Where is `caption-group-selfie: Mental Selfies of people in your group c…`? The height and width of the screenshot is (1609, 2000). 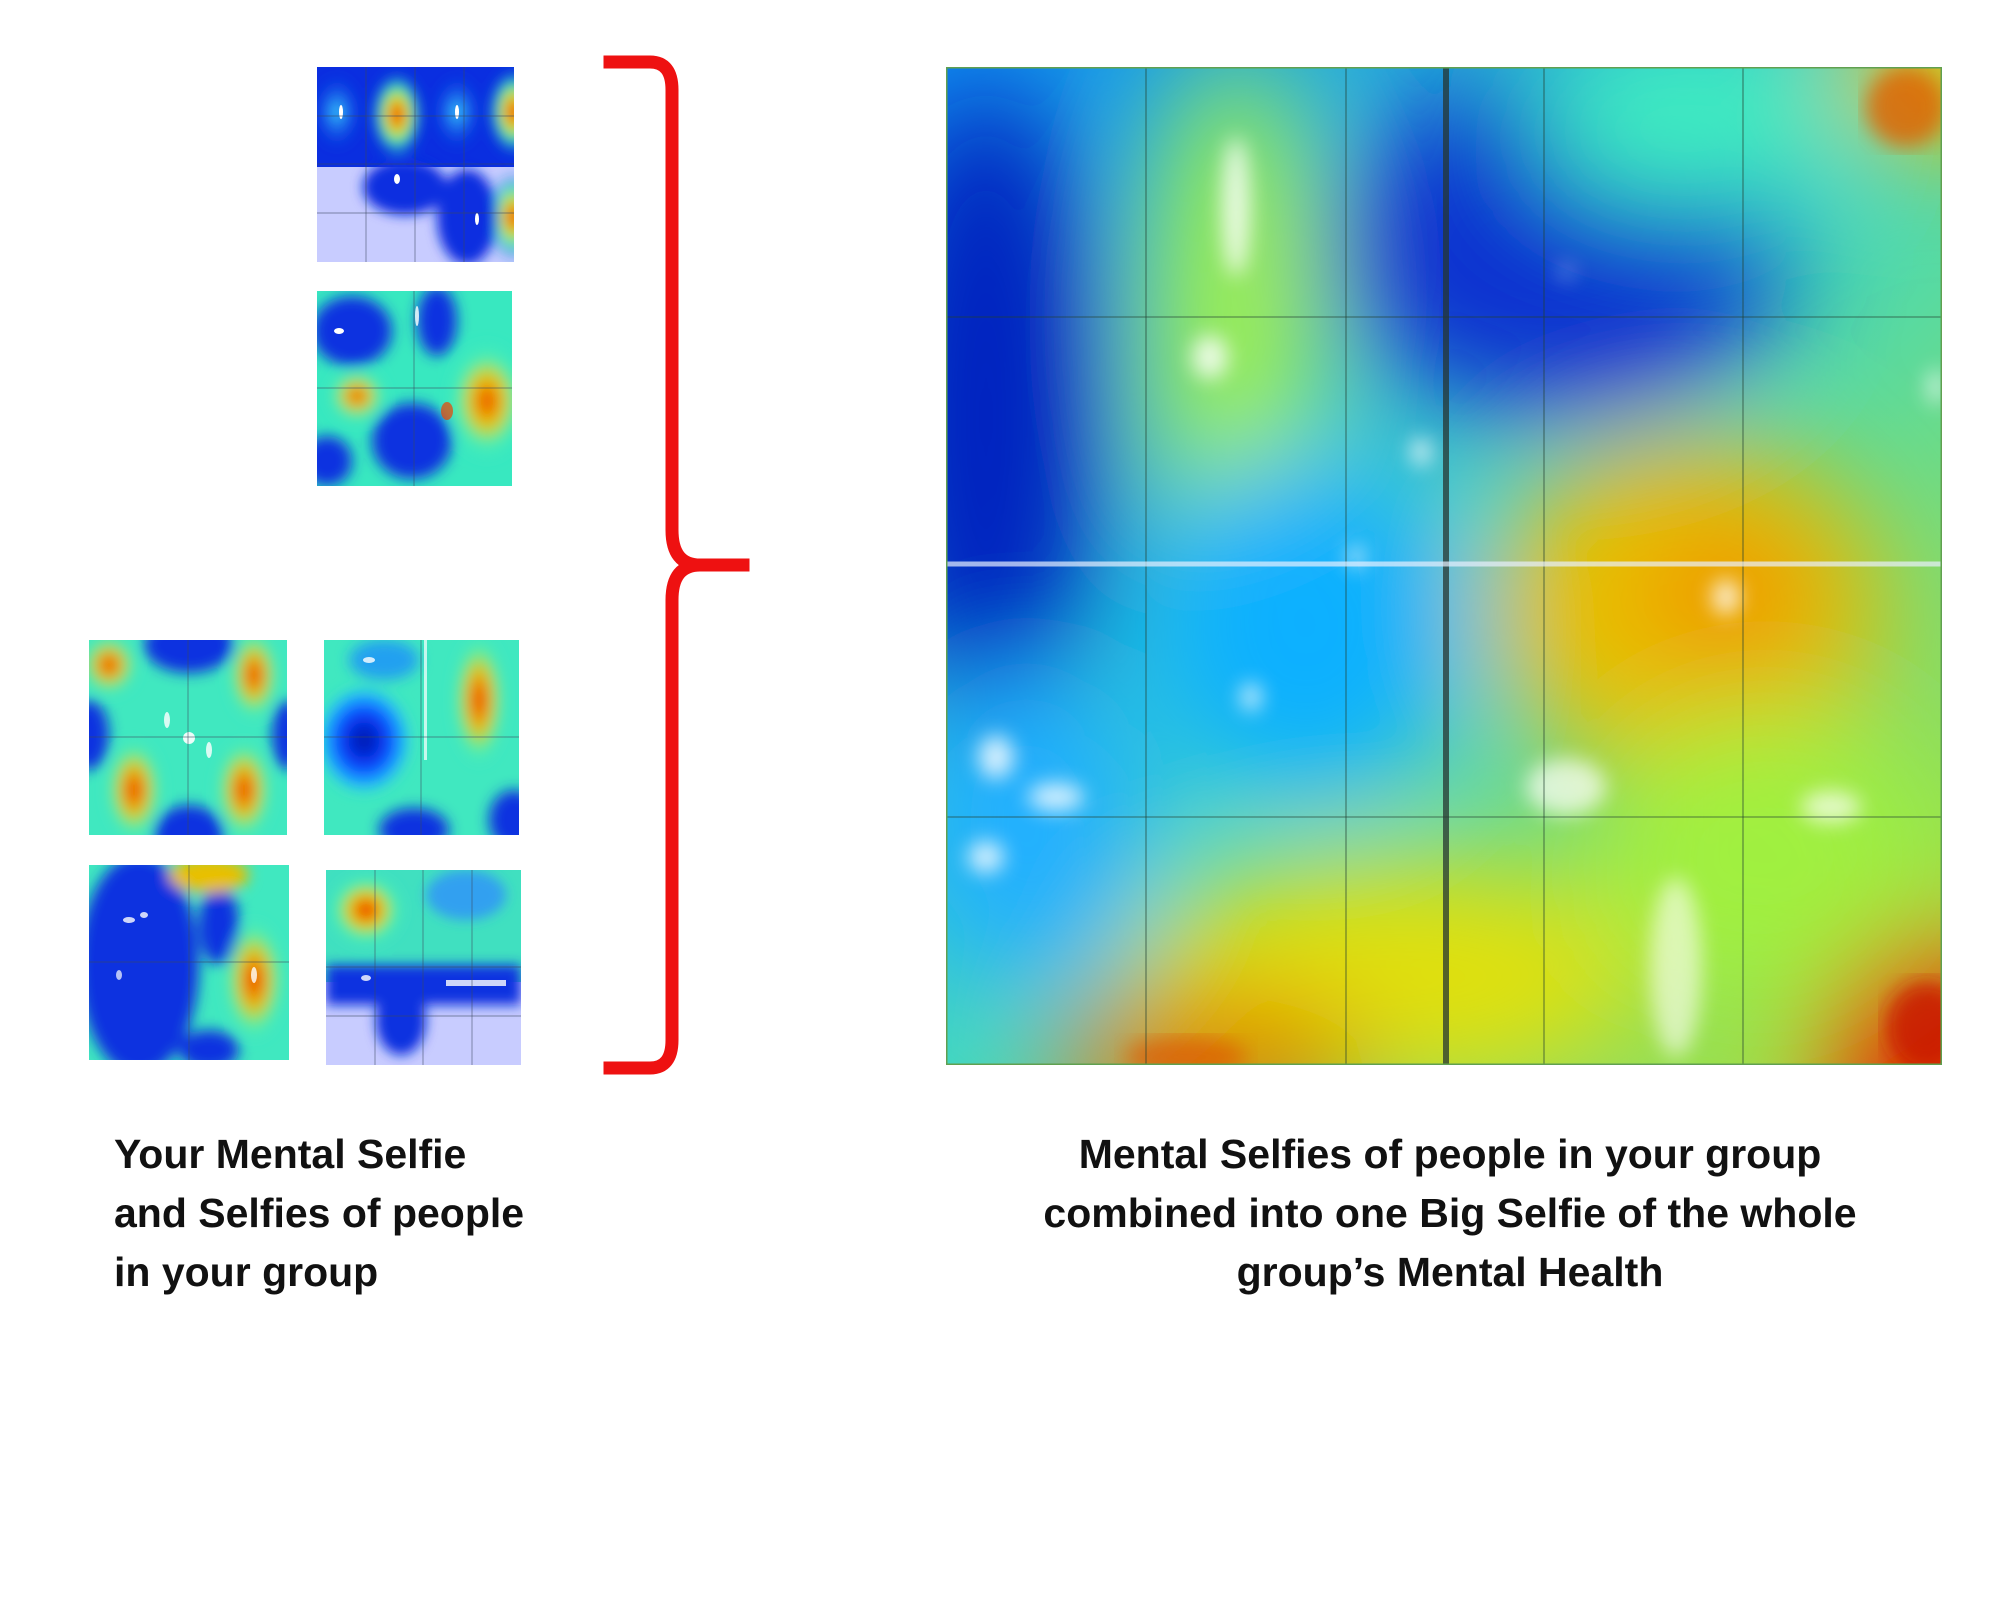
caption-group-selfie: Mental Selfies of people in your group c… is located at coordinates (1450, 1213).